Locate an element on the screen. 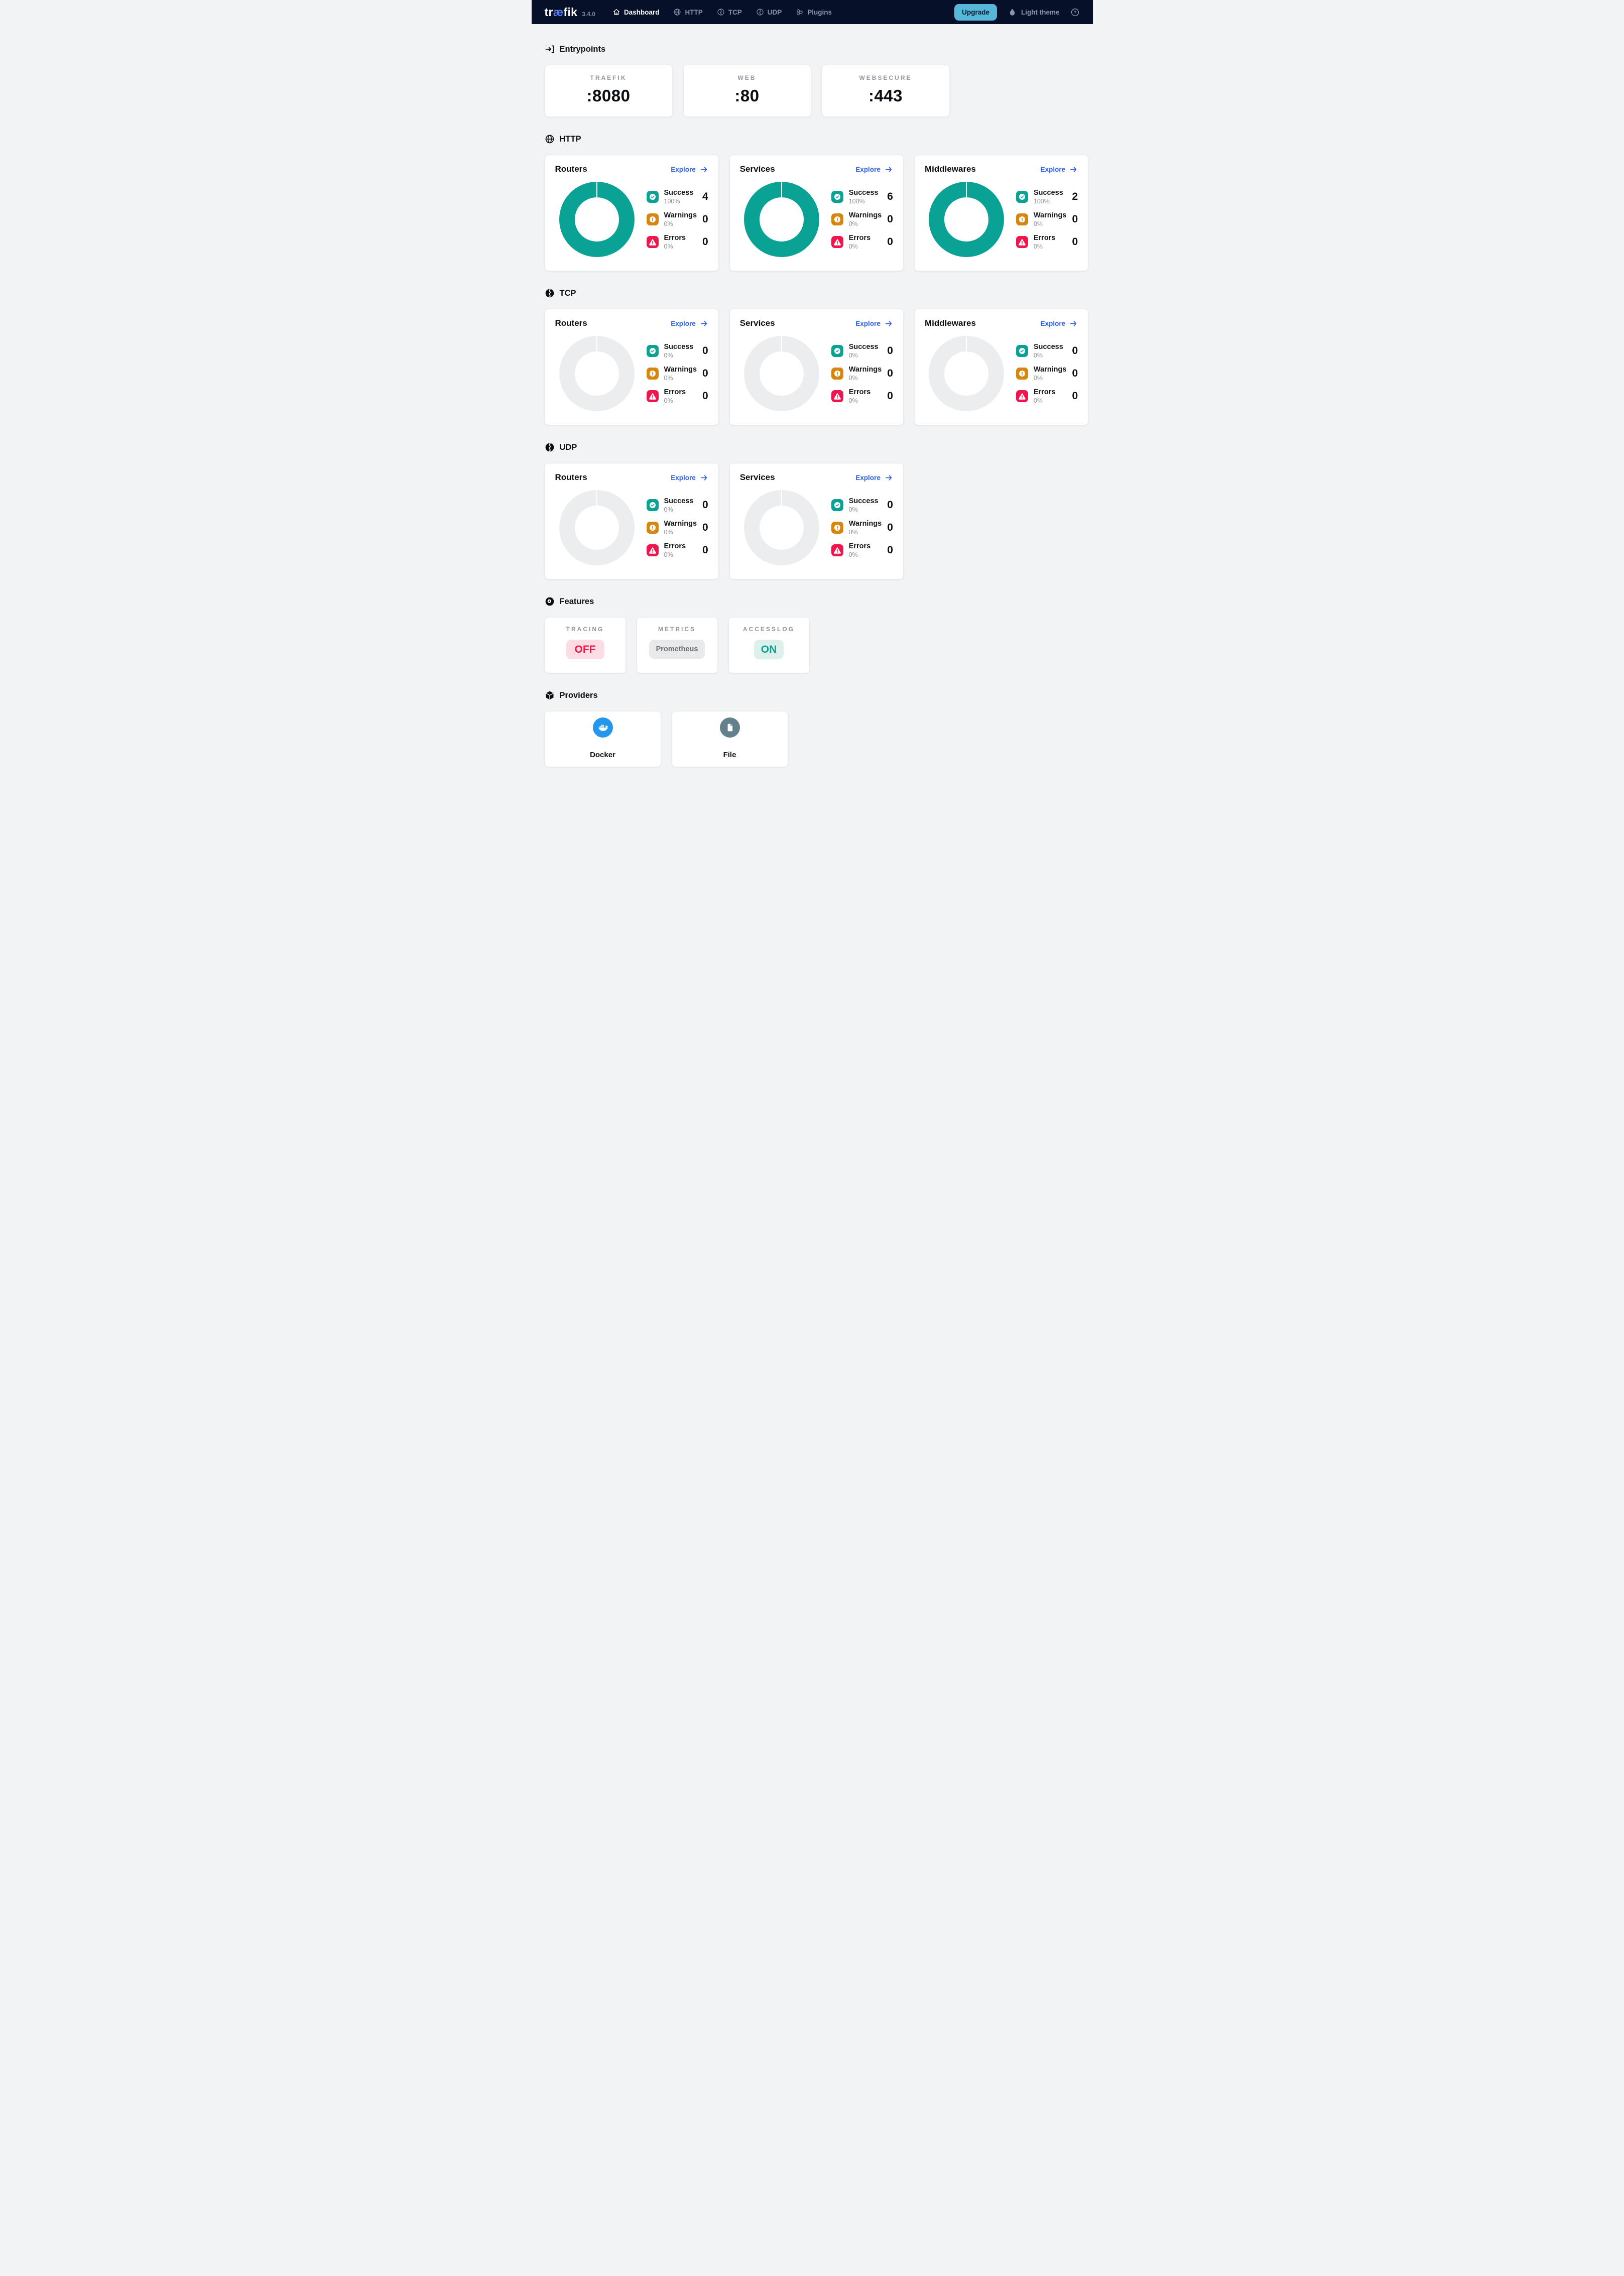 Image resolution: width=1624 pixels, height=2276 pixels. logo-ae-accent: æ is located at coordinates (558, 12).